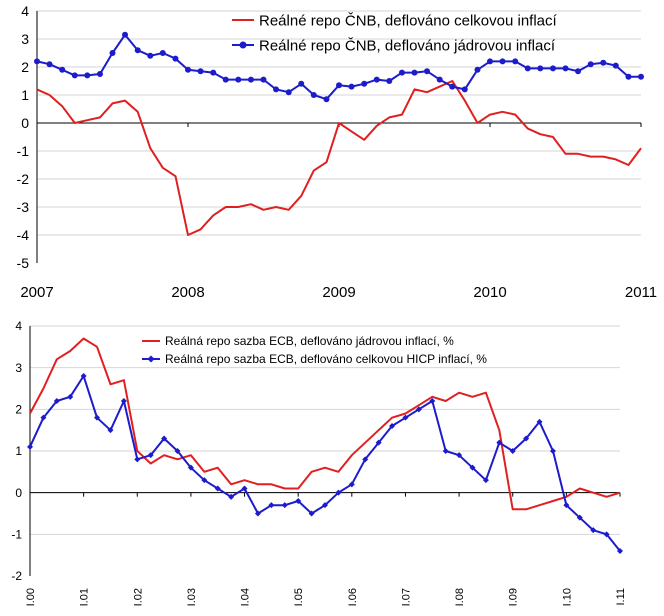 Image resolution: width=664 pixels, height=616 pixels. I want to click on x-tick-label: I.02, so click(138, 597).